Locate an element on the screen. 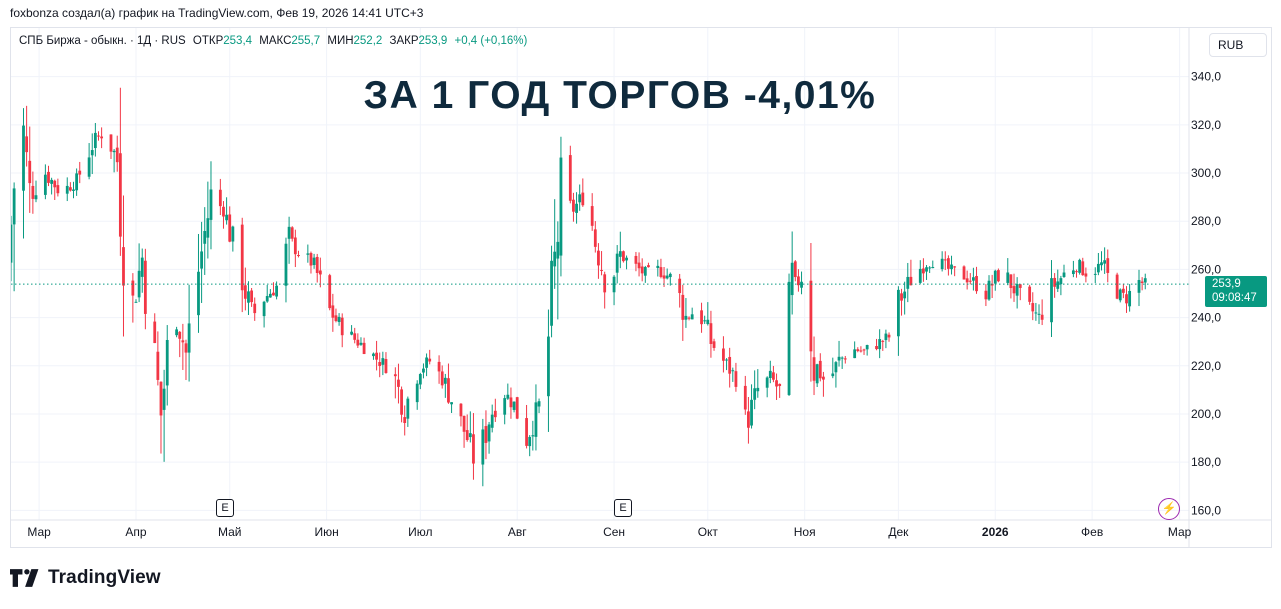  overlay-title: ЗА 1 ГОД ТОРГОВ -4,01% is located at coordinates (620, 95).